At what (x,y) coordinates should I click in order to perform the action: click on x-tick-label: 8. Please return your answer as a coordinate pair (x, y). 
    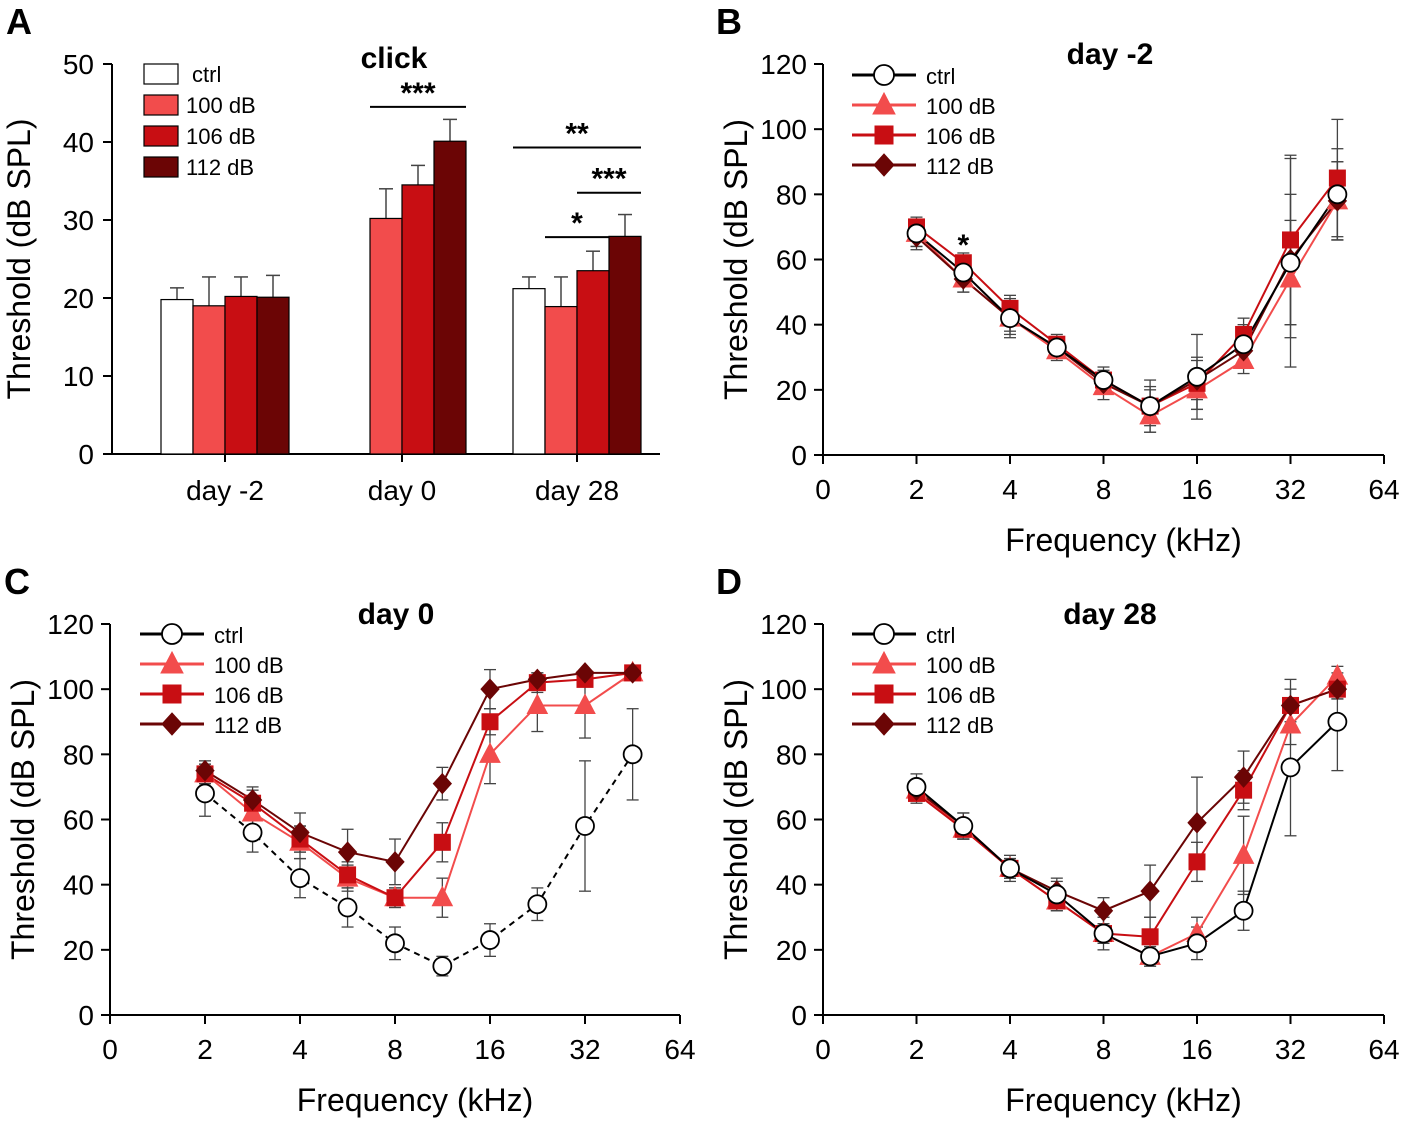
    Looking at the image, I should click on (1104, 1049).